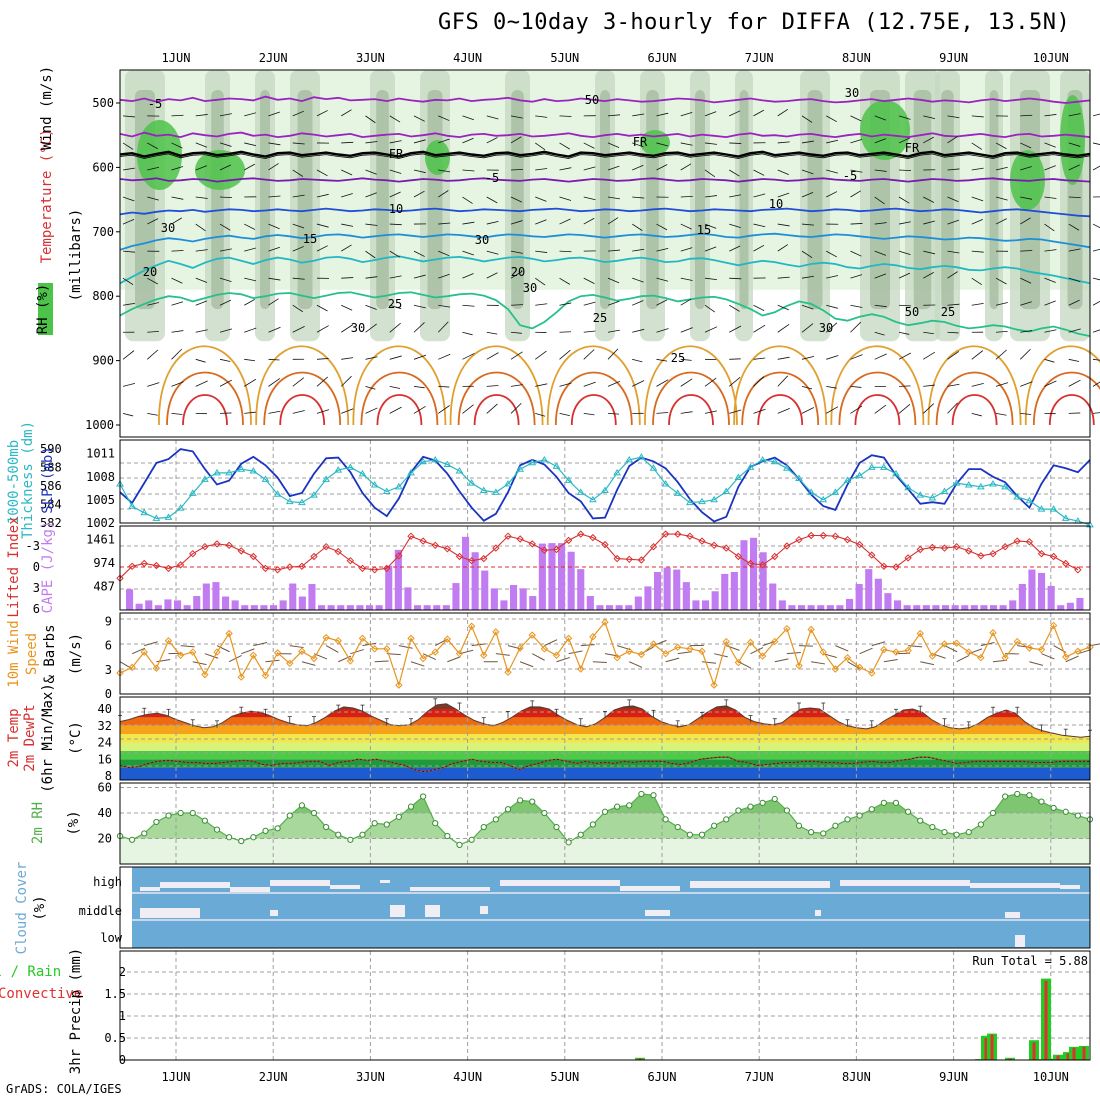 This screenshot has width=1100, height=1100. Describe the element at coordinates (176, 58) in the screenshot. I see `x-tick-label-top: 1JUN` at that location.